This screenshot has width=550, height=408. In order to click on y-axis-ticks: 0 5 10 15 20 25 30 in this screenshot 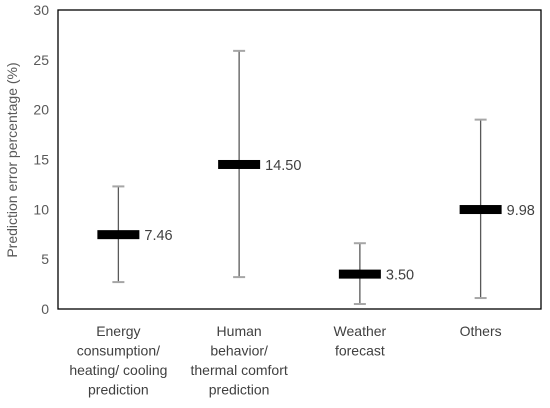, I will do `click(41, 159)`.